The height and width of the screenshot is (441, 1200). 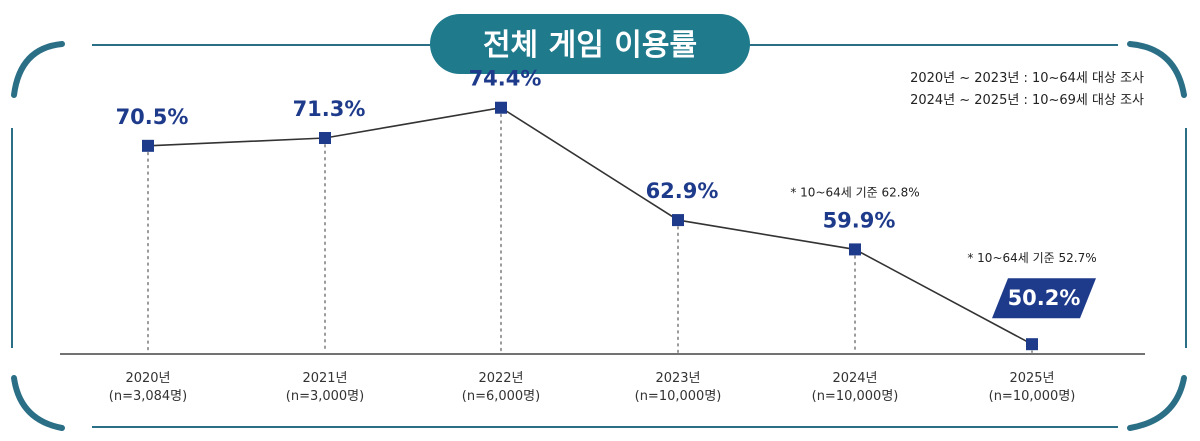 What do you see at coordinates (325, 396) in the screenshot?
I see `x-sample-label: (n=3,000명)` at bounding box center [325, 396].